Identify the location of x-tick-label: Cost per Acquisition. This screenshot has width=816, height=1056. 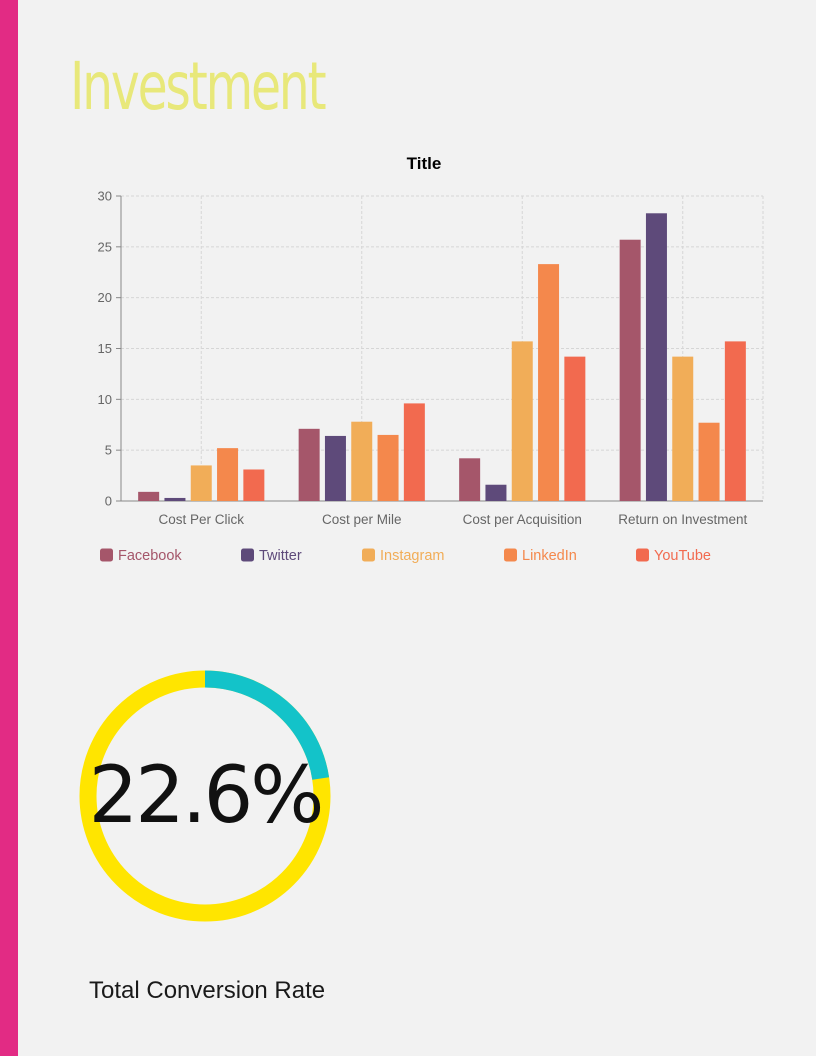
(522, 519).